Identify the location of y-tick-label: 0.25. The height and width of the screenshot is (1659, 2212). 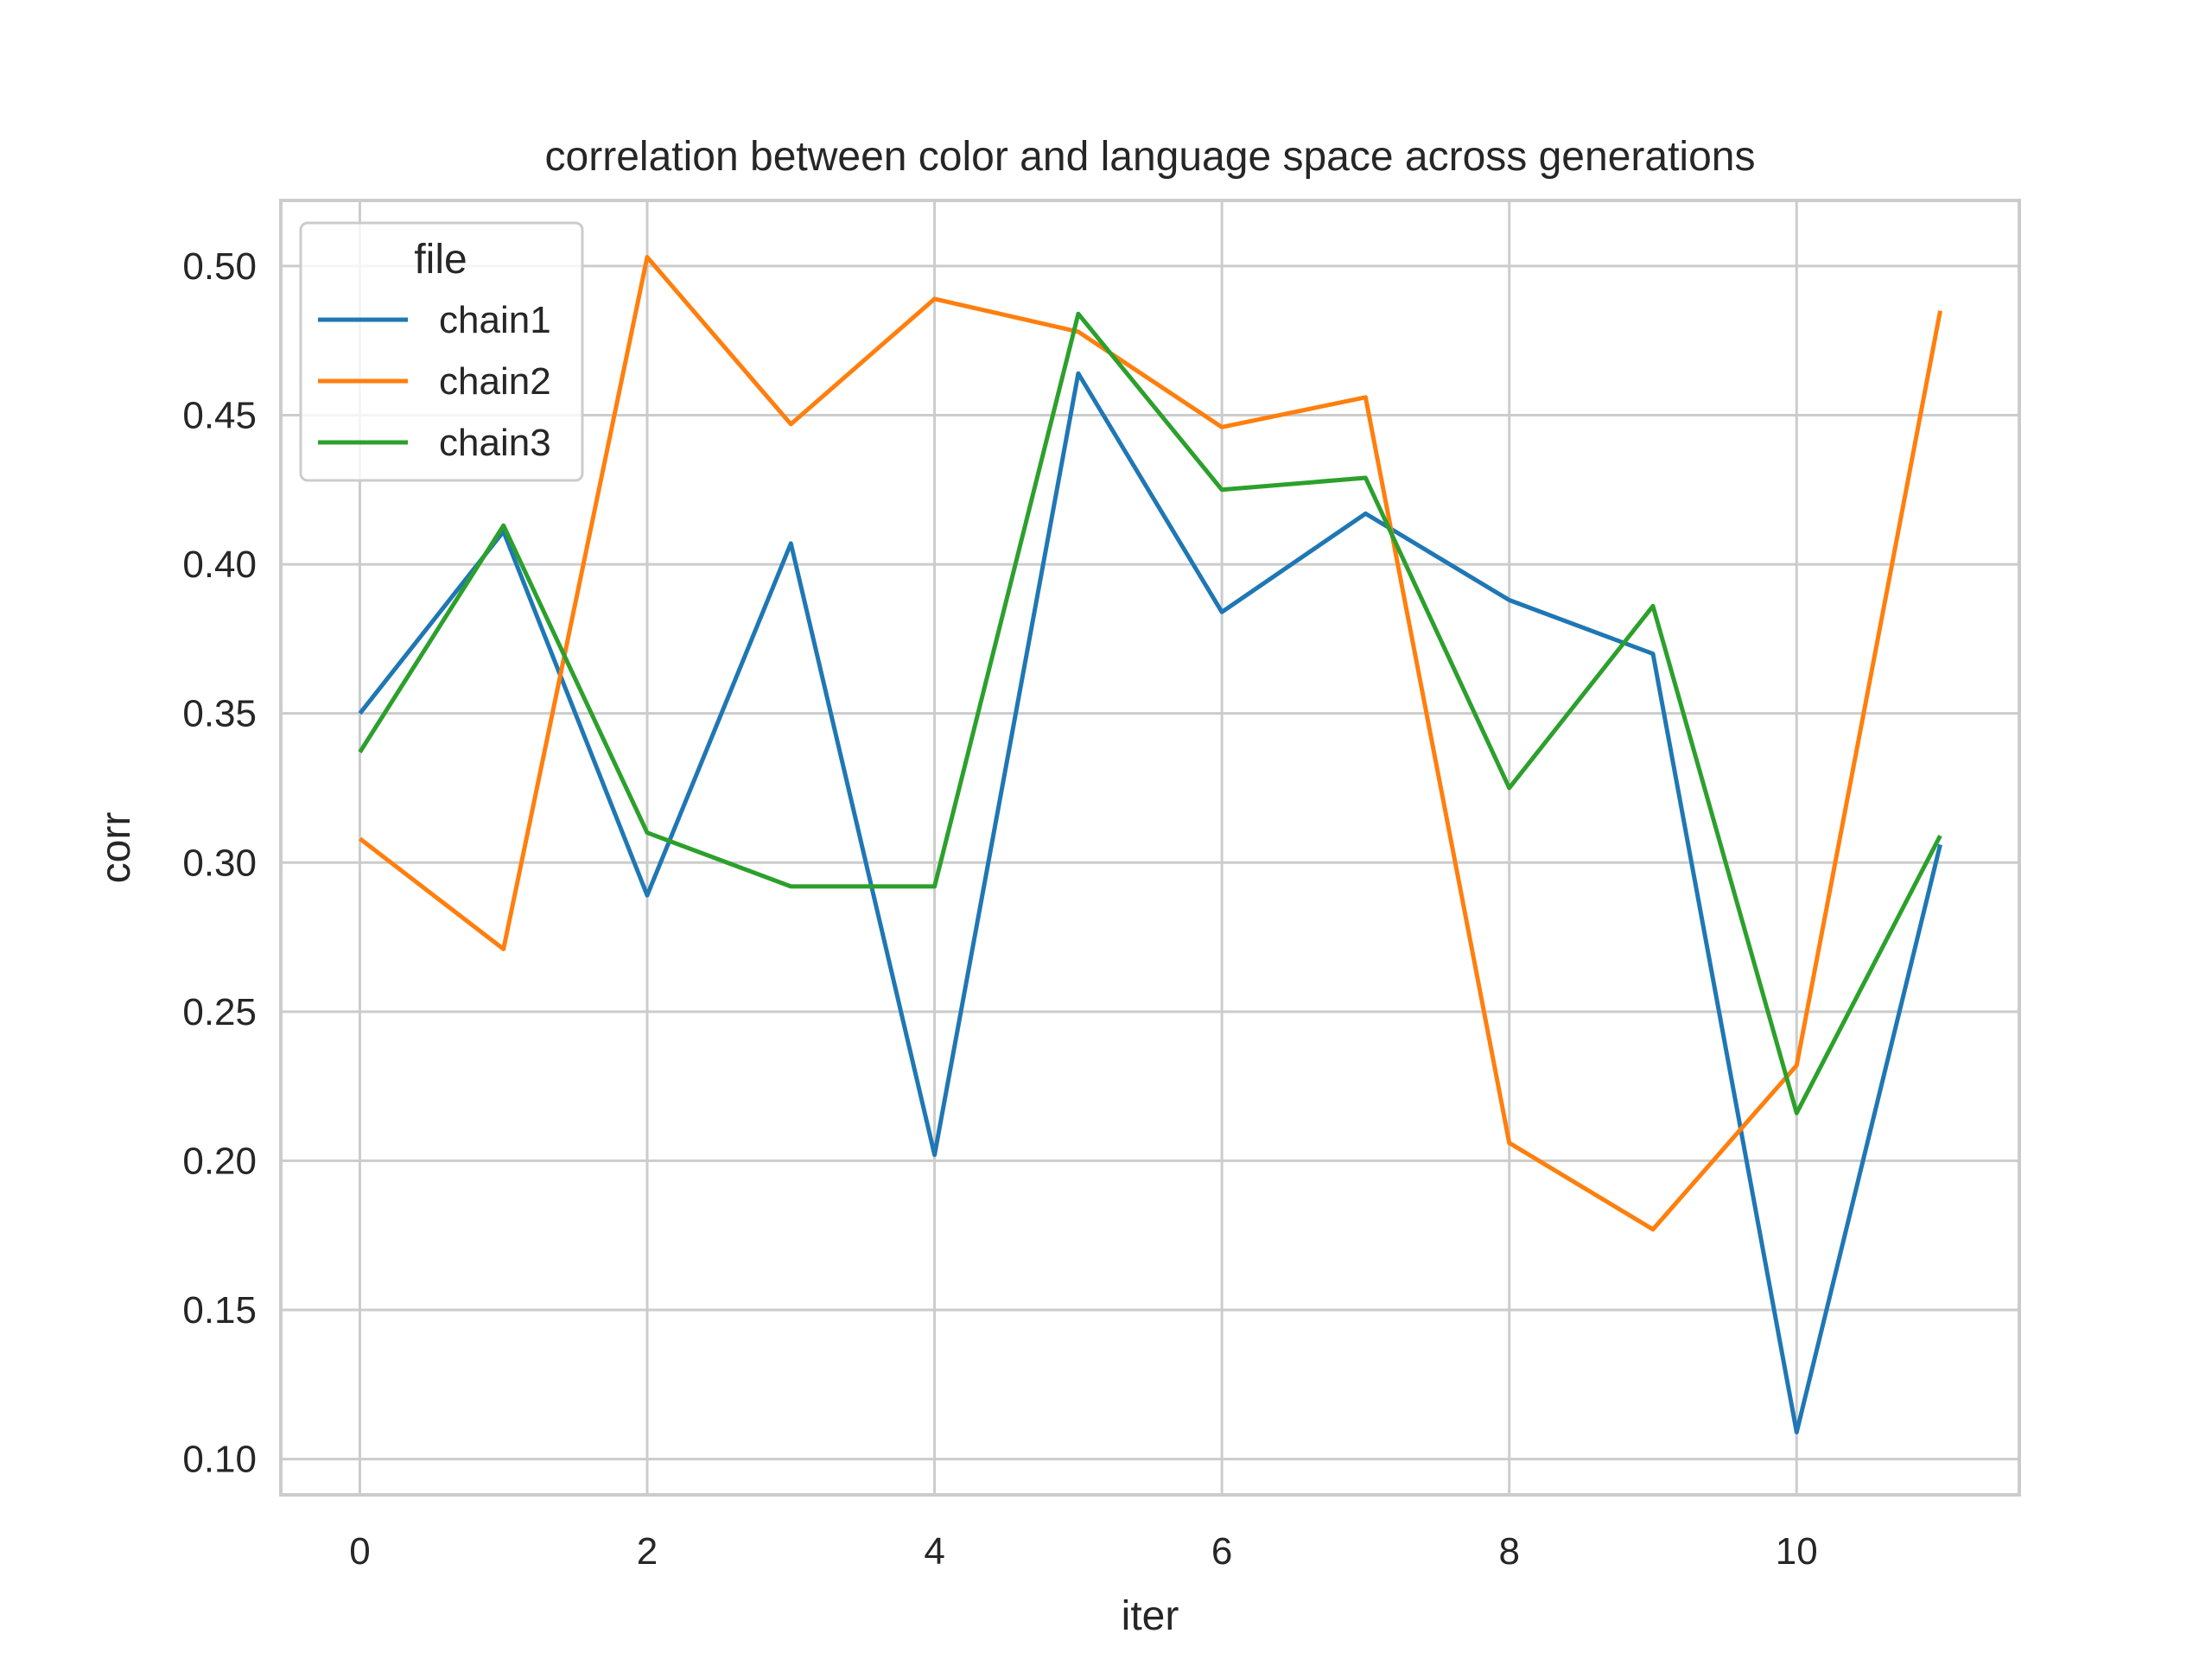
(219, 1012).